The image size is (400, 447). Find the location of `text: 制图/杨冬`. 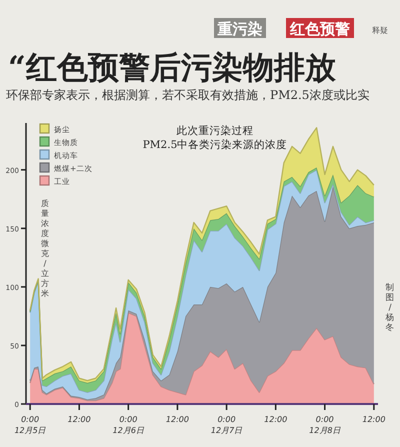

text: 制图/杨冬 is located at coordinates (389, 307).